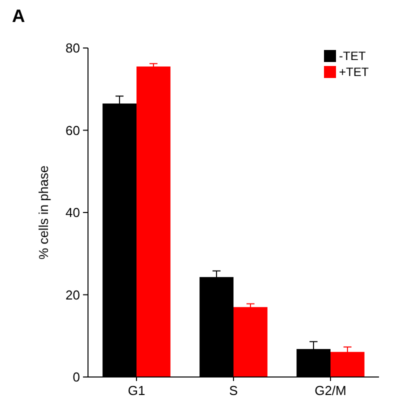 This screenshot has width=419, height=403. What do you see at coordinates (73, 212) in the screenshot?
I see `y-tick-label: 40` at bounding box center [73, 212].